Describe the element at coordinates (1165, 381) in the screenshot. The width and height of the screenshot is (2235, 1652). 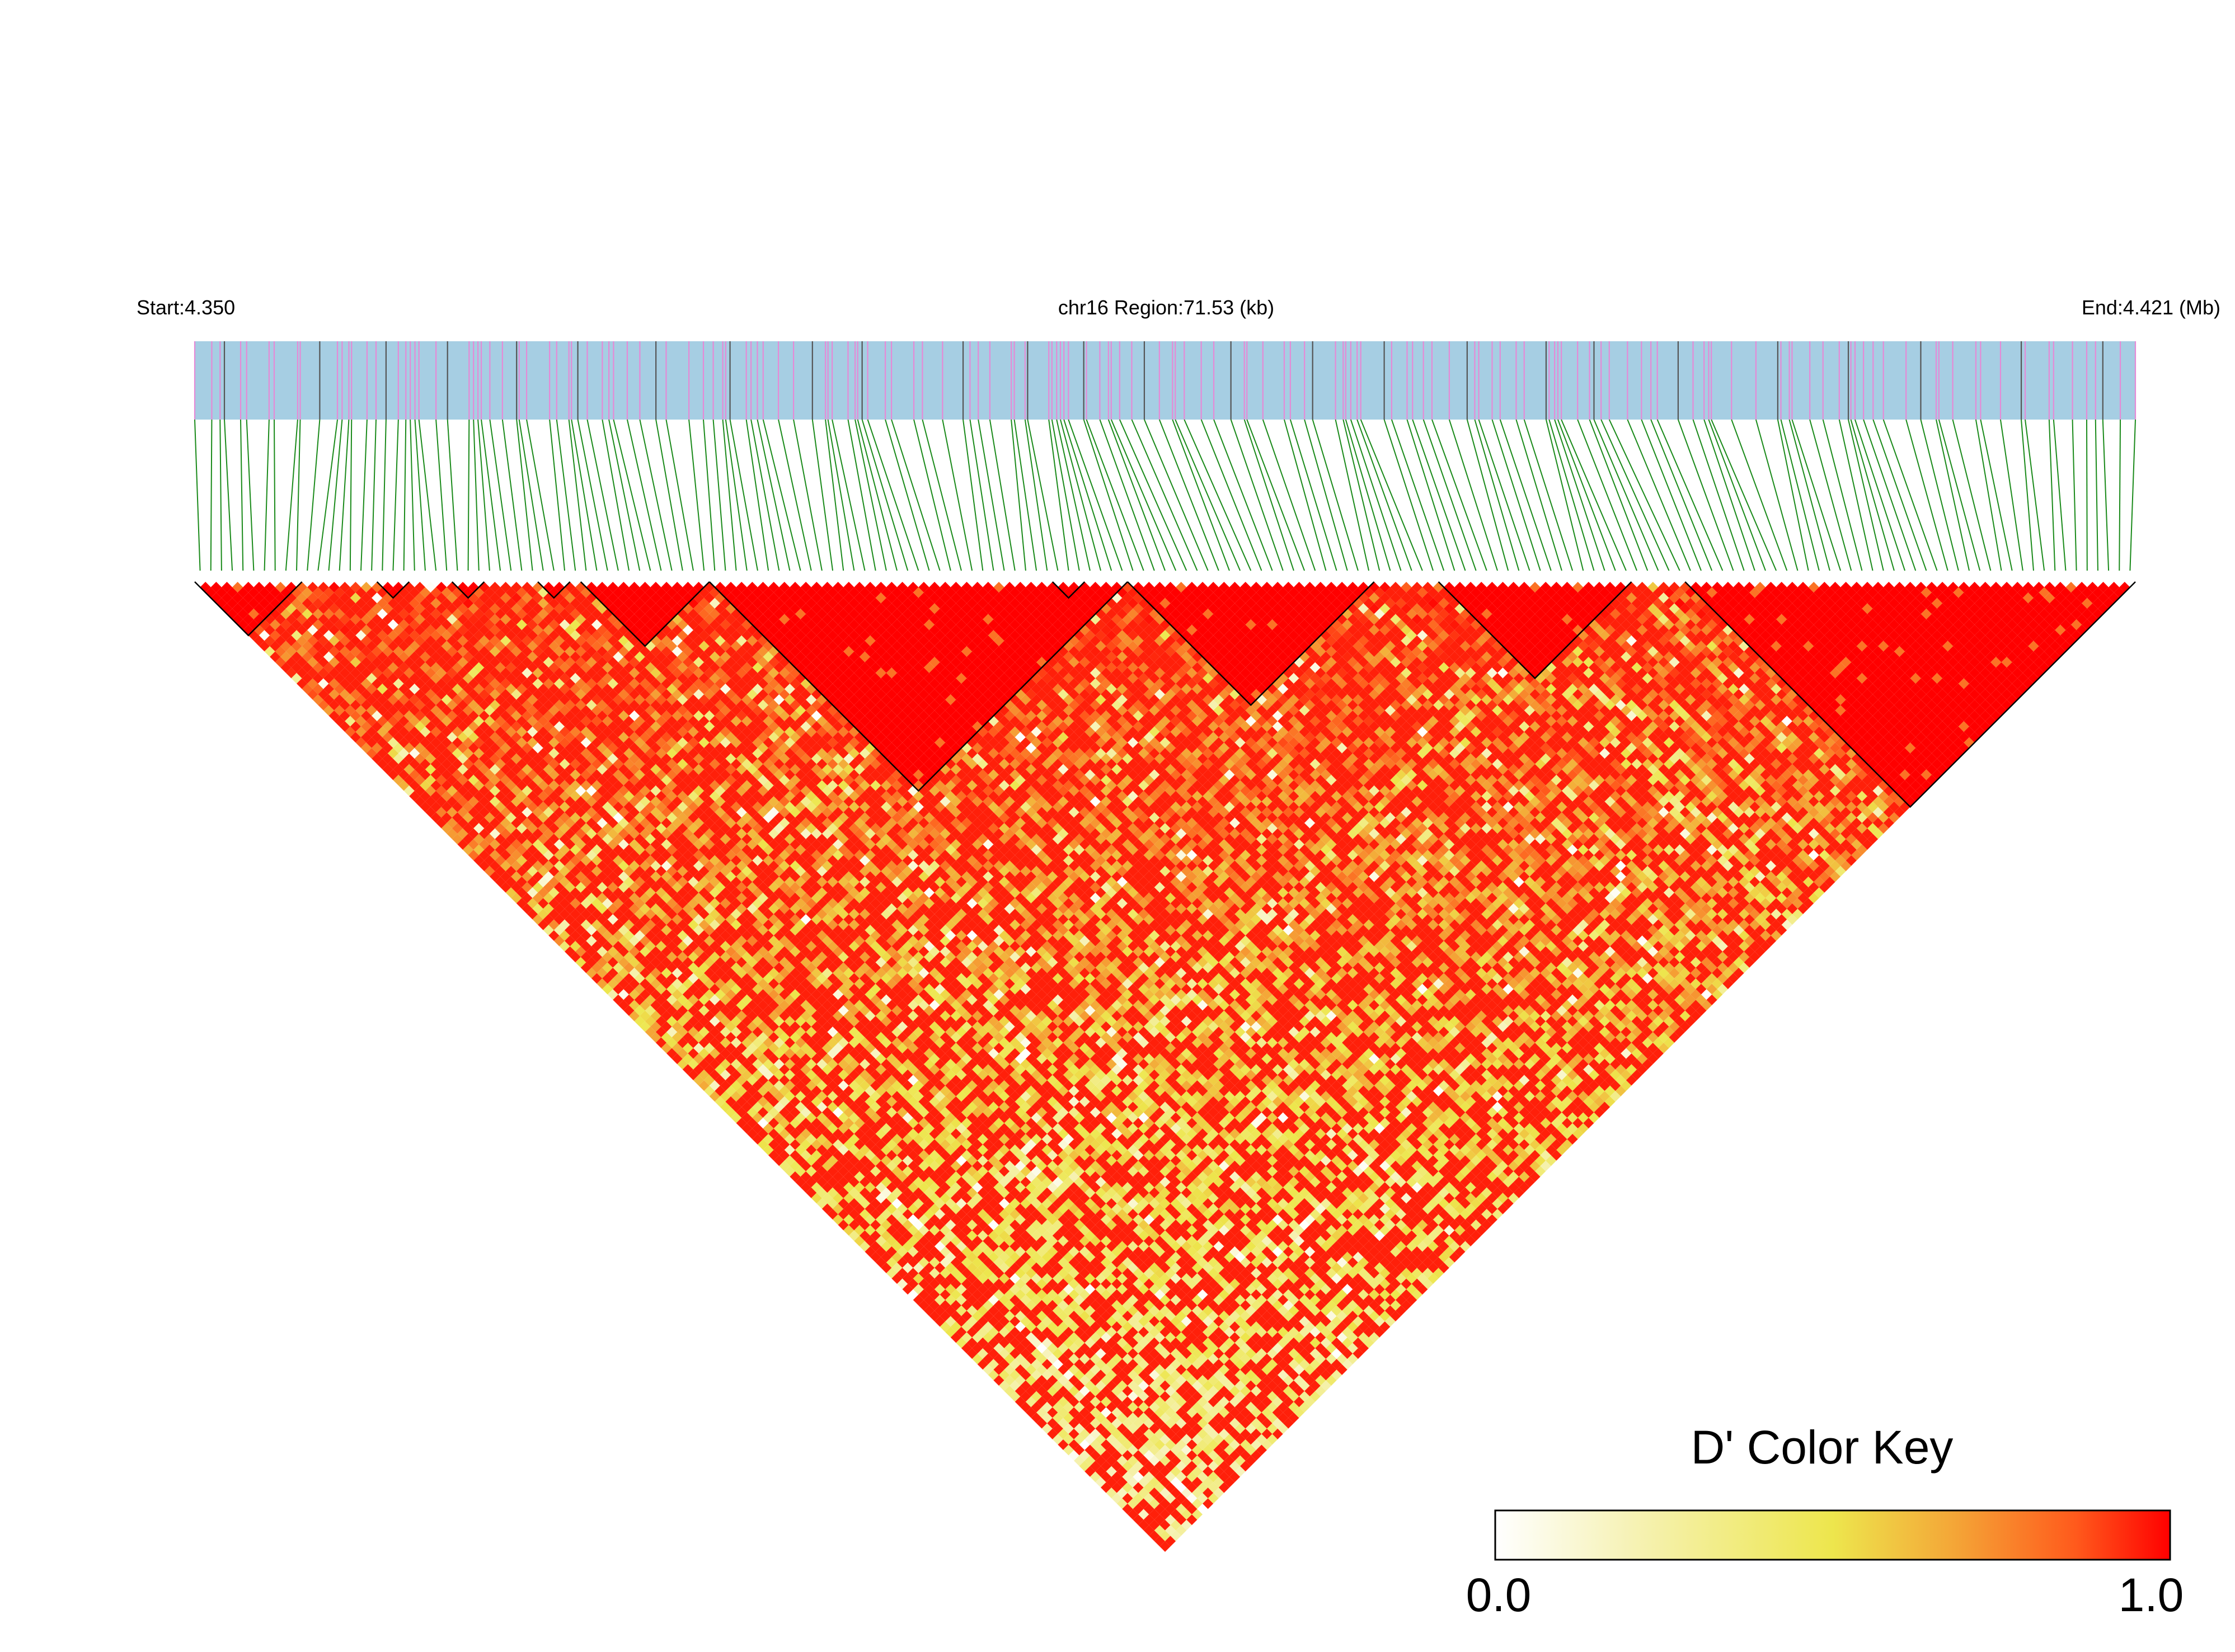
I see `chromosome-track` at that location.